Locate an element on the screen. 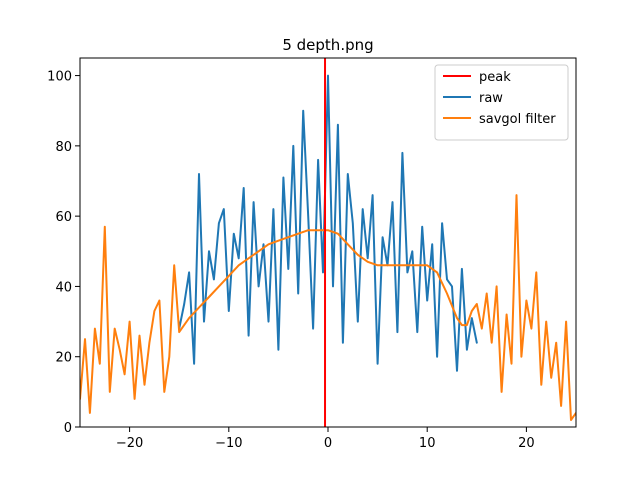 The image size is (640, 480). y-tick-label: 100 is located at coordinates (59, 77).